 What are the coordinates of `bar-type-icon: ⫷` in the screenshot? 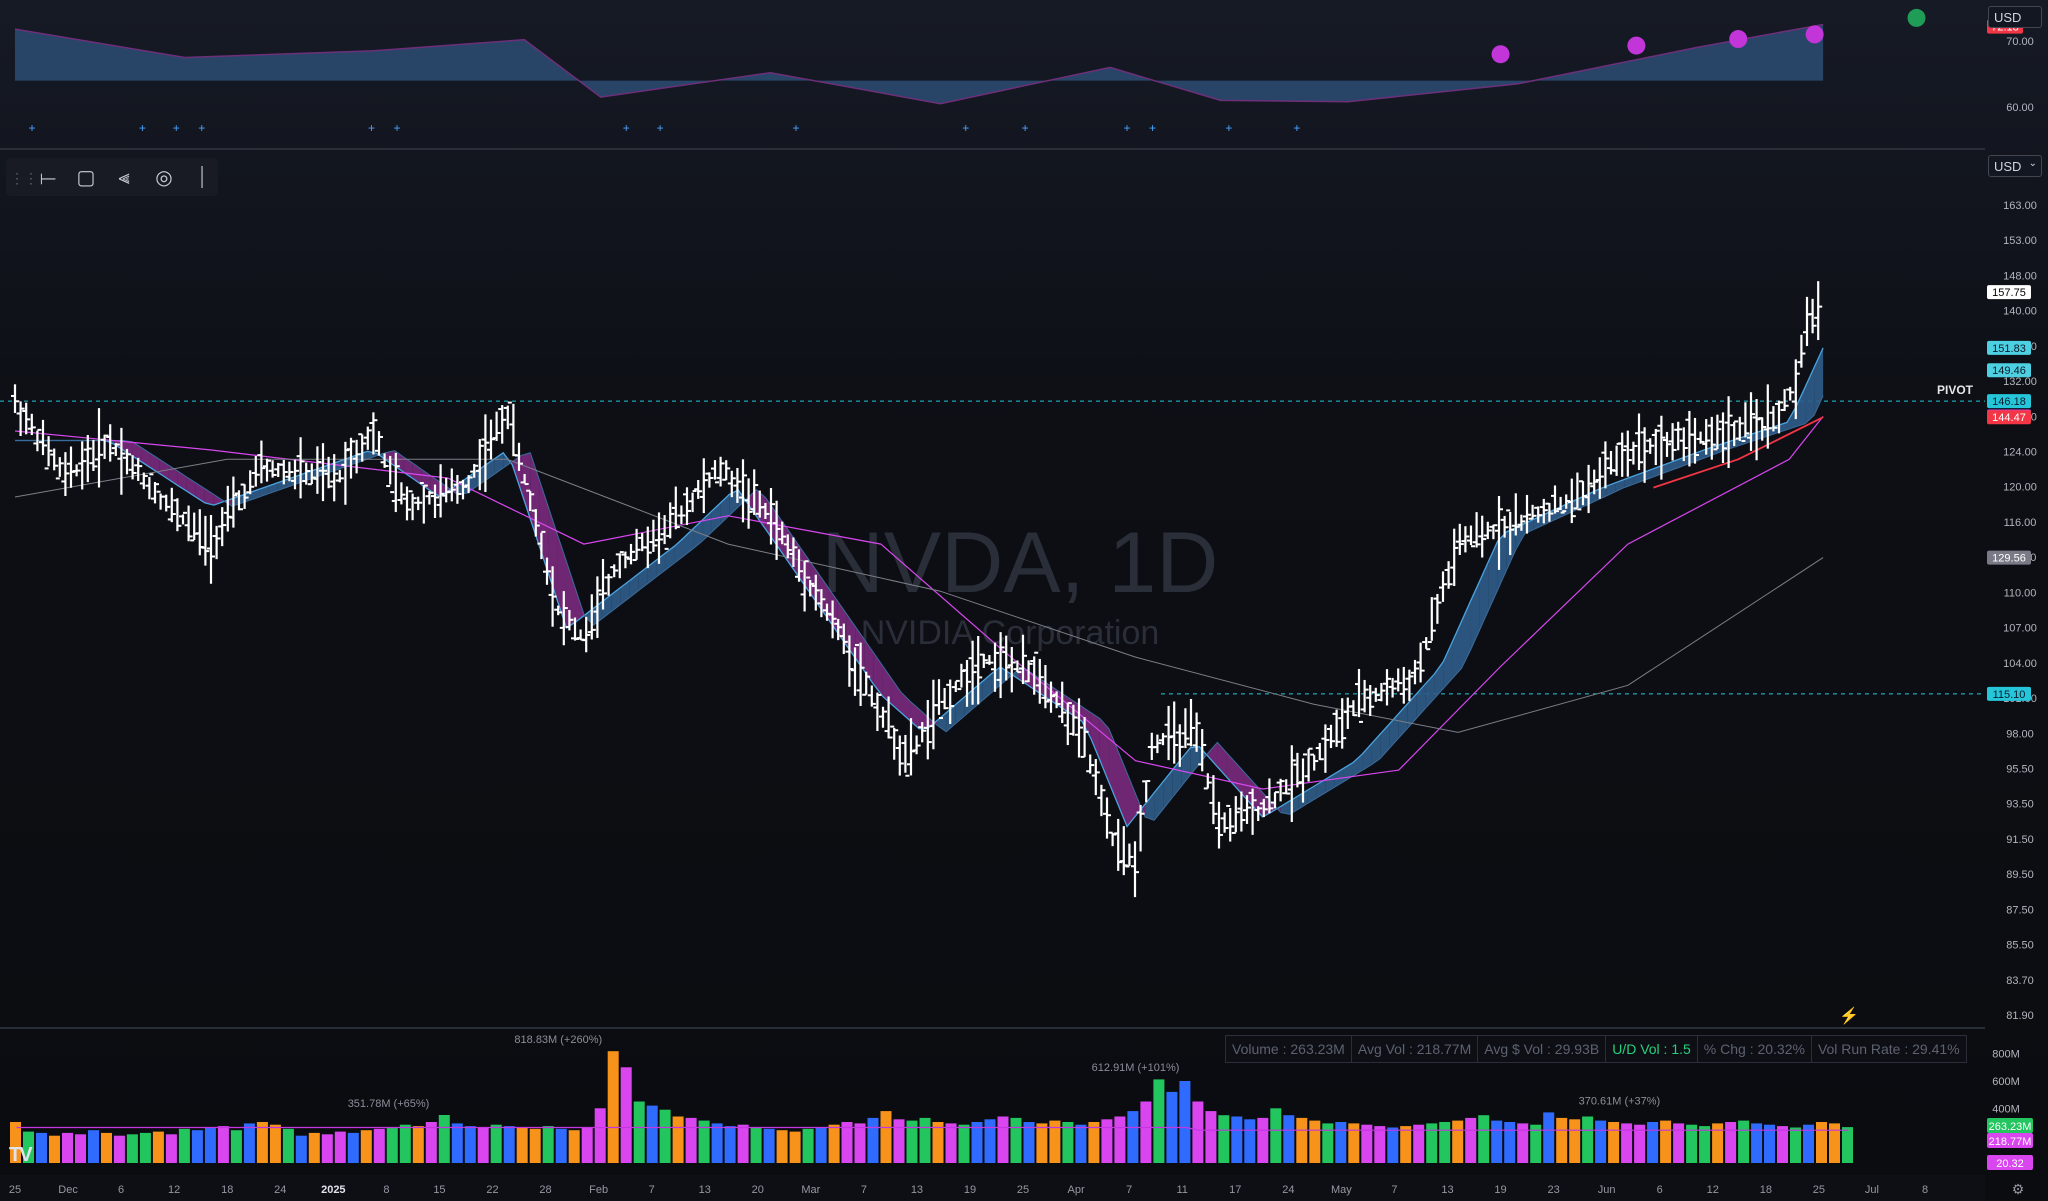 It's located at (124, 178).